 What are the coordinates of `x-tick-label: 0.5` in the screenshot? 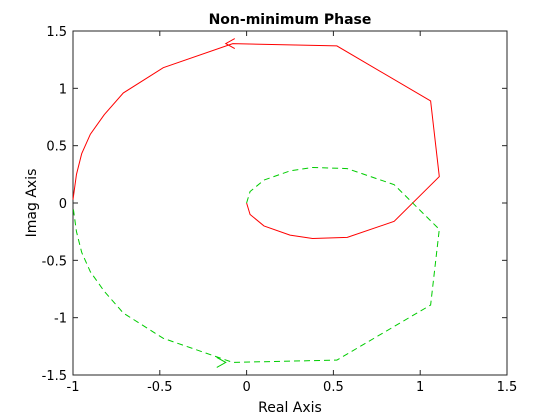 It's located at (333, 387).